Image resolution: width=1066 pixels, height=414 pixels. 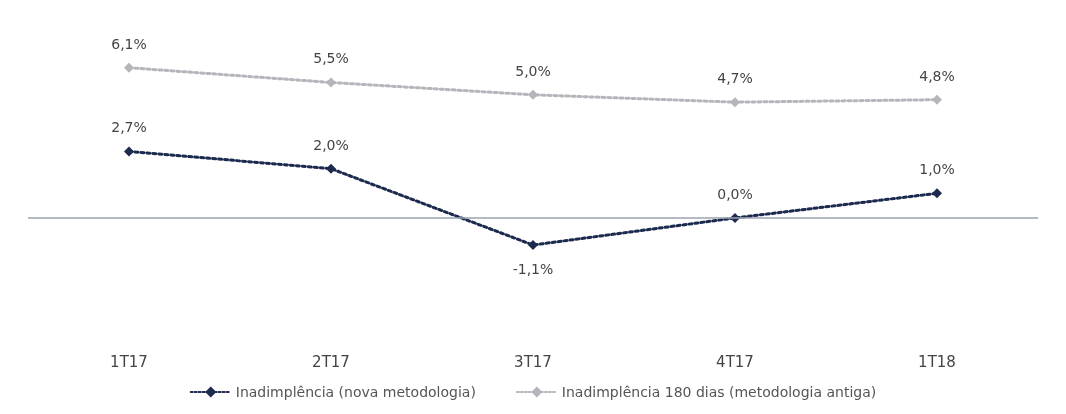 What do you see at coordinates (719, 392) in the screenshot?
I see `legend-label: Inadimplência 180 dias (metodologia antiga)` at bounding box center [719, 392].